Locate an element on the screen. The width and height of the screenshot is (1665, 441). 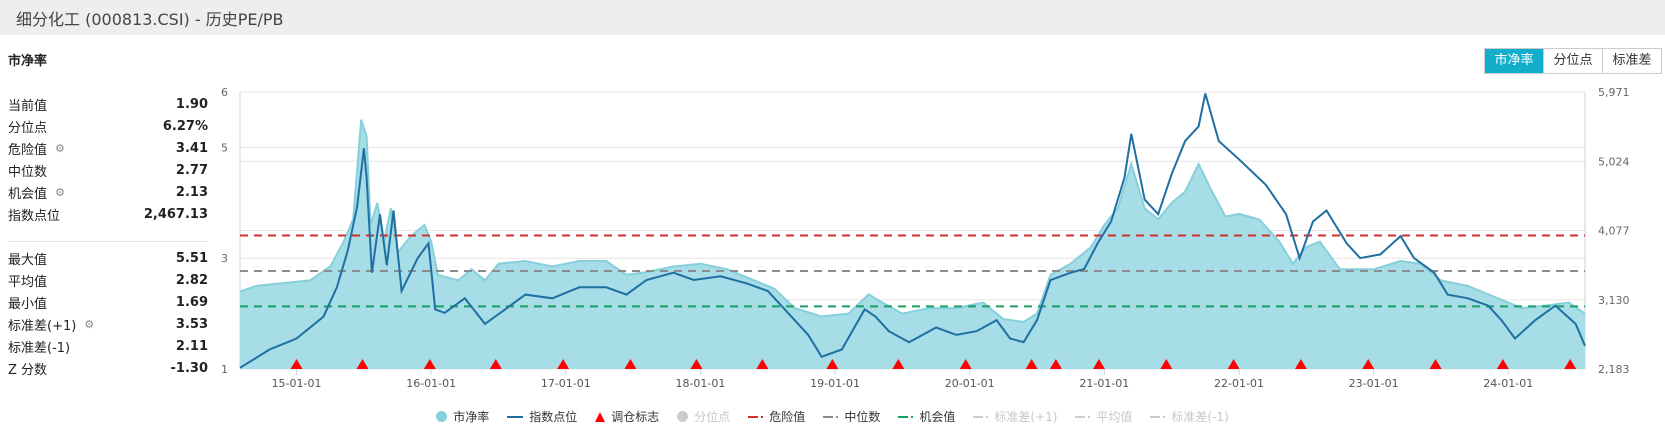
legend-item: 中位数 is located at coordinates (851, 416).